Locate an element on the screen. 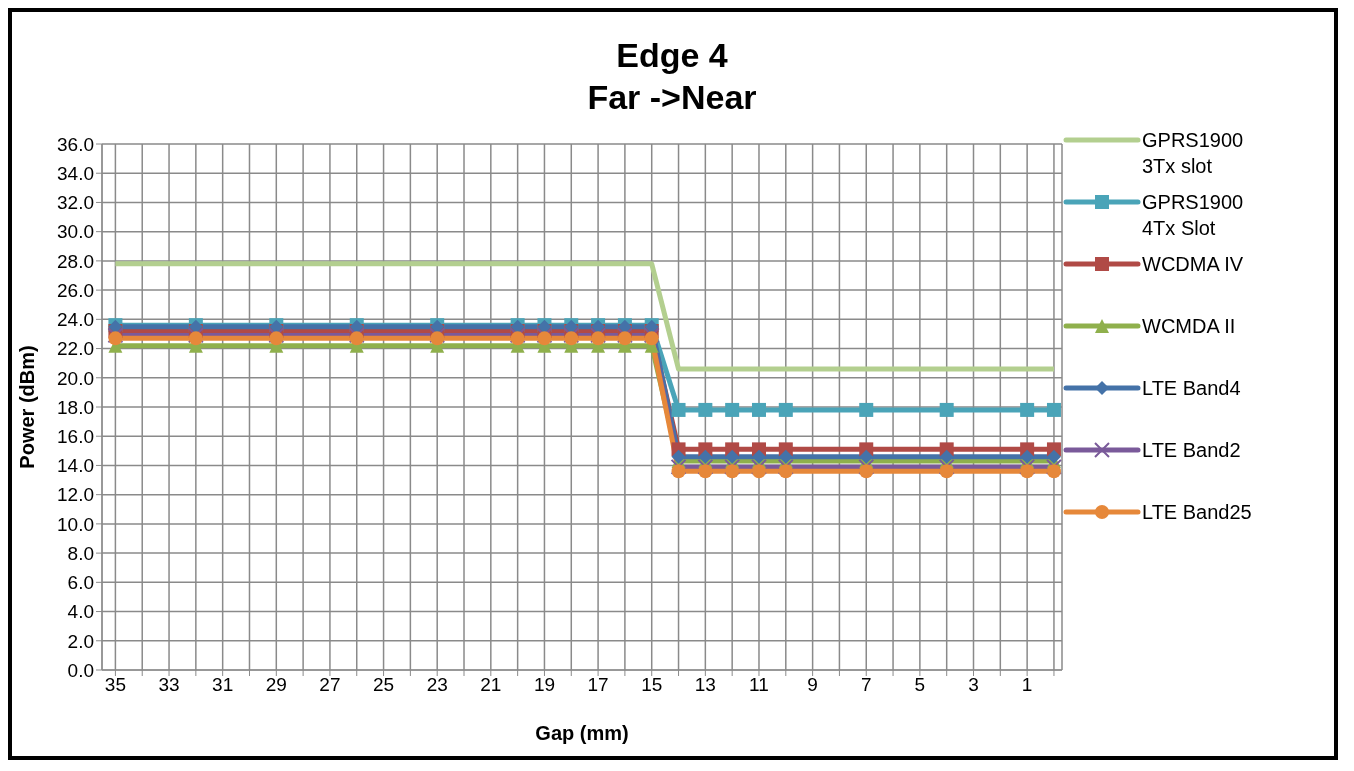 The height and width of the screenshot is (771, 1354). y-tick-label: 28.0 is located at coordinates (75, 261).